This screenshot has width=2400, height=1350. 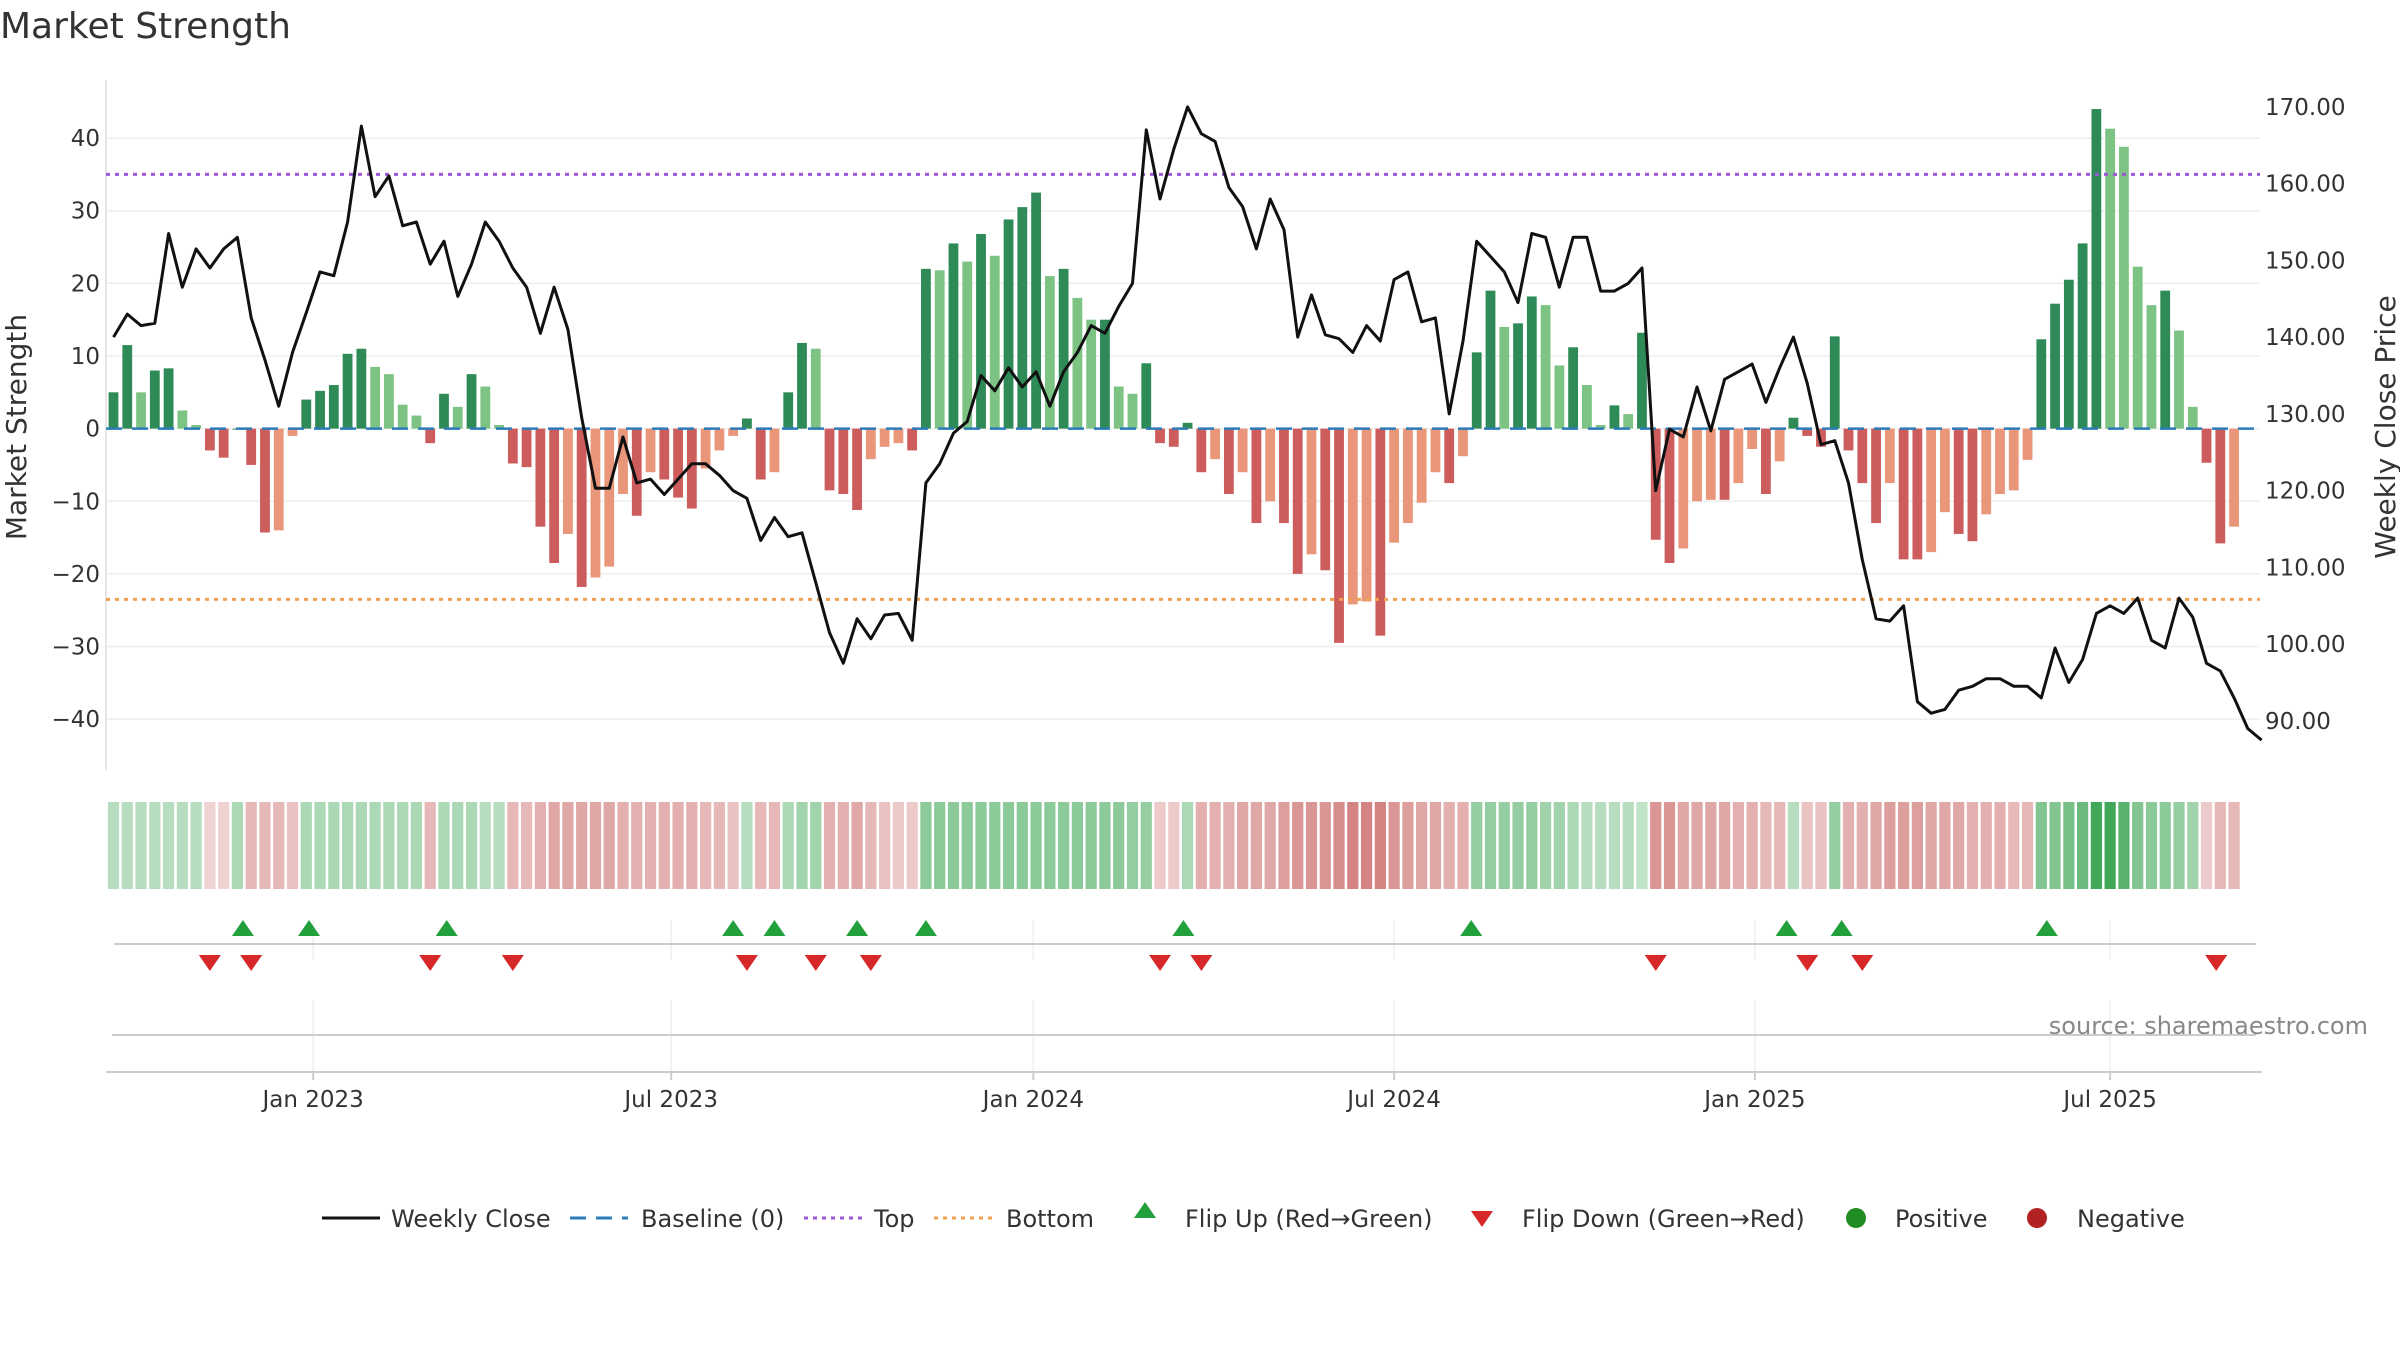 What do you see at coordinates (75, 502) in the screenshot?
I see `left-tick-label: −10` at bounding box center [75, 502].